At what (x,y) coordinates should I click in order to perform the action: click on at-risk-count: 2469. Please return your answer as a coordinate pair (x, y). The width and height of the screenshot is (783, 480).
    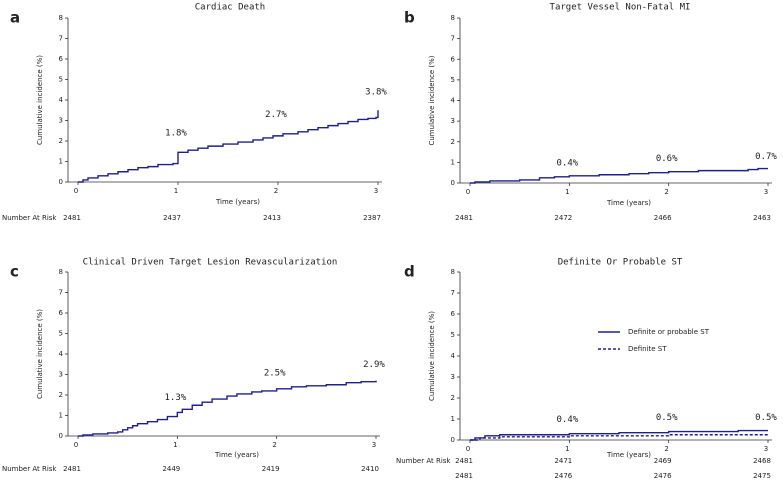
    Looking at the image, I should click on (663, 461).